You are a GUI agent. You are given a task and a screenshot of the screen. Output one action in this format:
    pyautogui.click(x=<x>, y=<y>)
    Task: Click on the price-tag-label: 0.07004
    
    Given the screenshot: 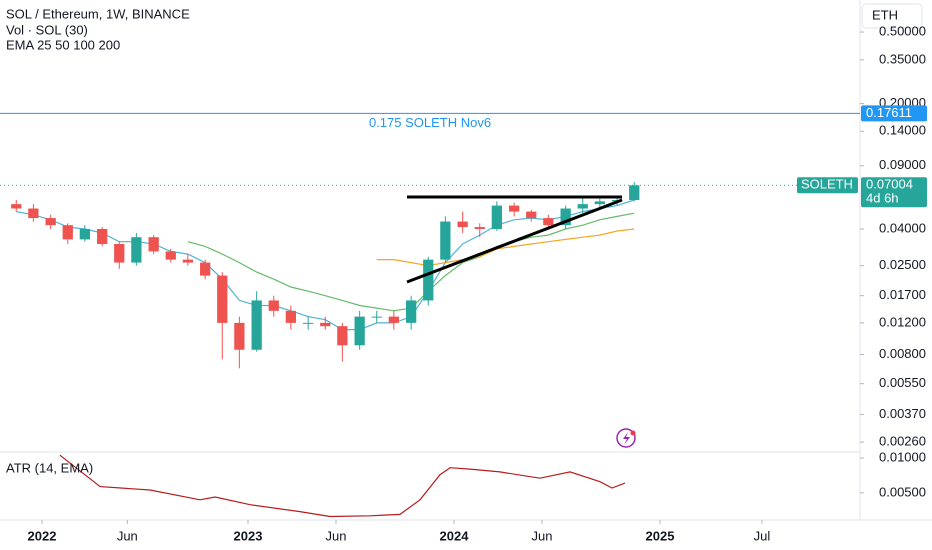 What is the action you would take?
    pyautogui.click(x=889, y=184)
    